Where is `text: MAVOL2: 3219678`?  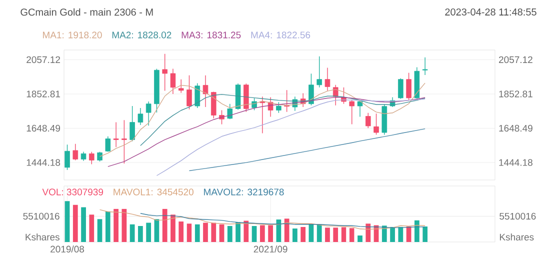
text: MAVOL2: 3219678 is located at coordinates (244, 192).